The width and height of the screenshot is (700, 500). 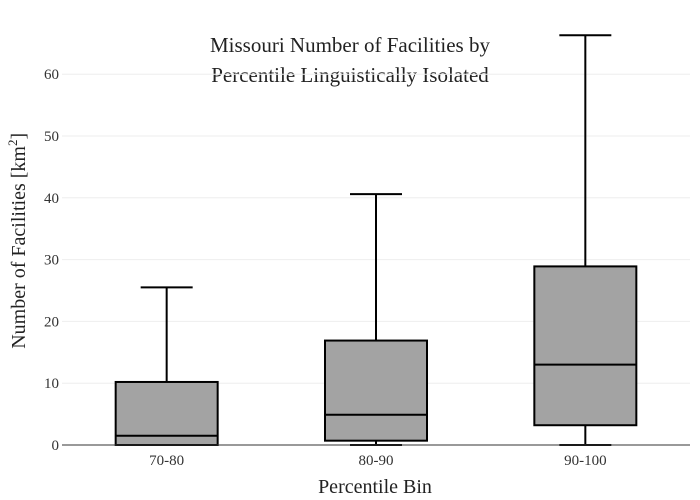 I want to click on x-tick-label: 70-80, so click(x=166, y=461).